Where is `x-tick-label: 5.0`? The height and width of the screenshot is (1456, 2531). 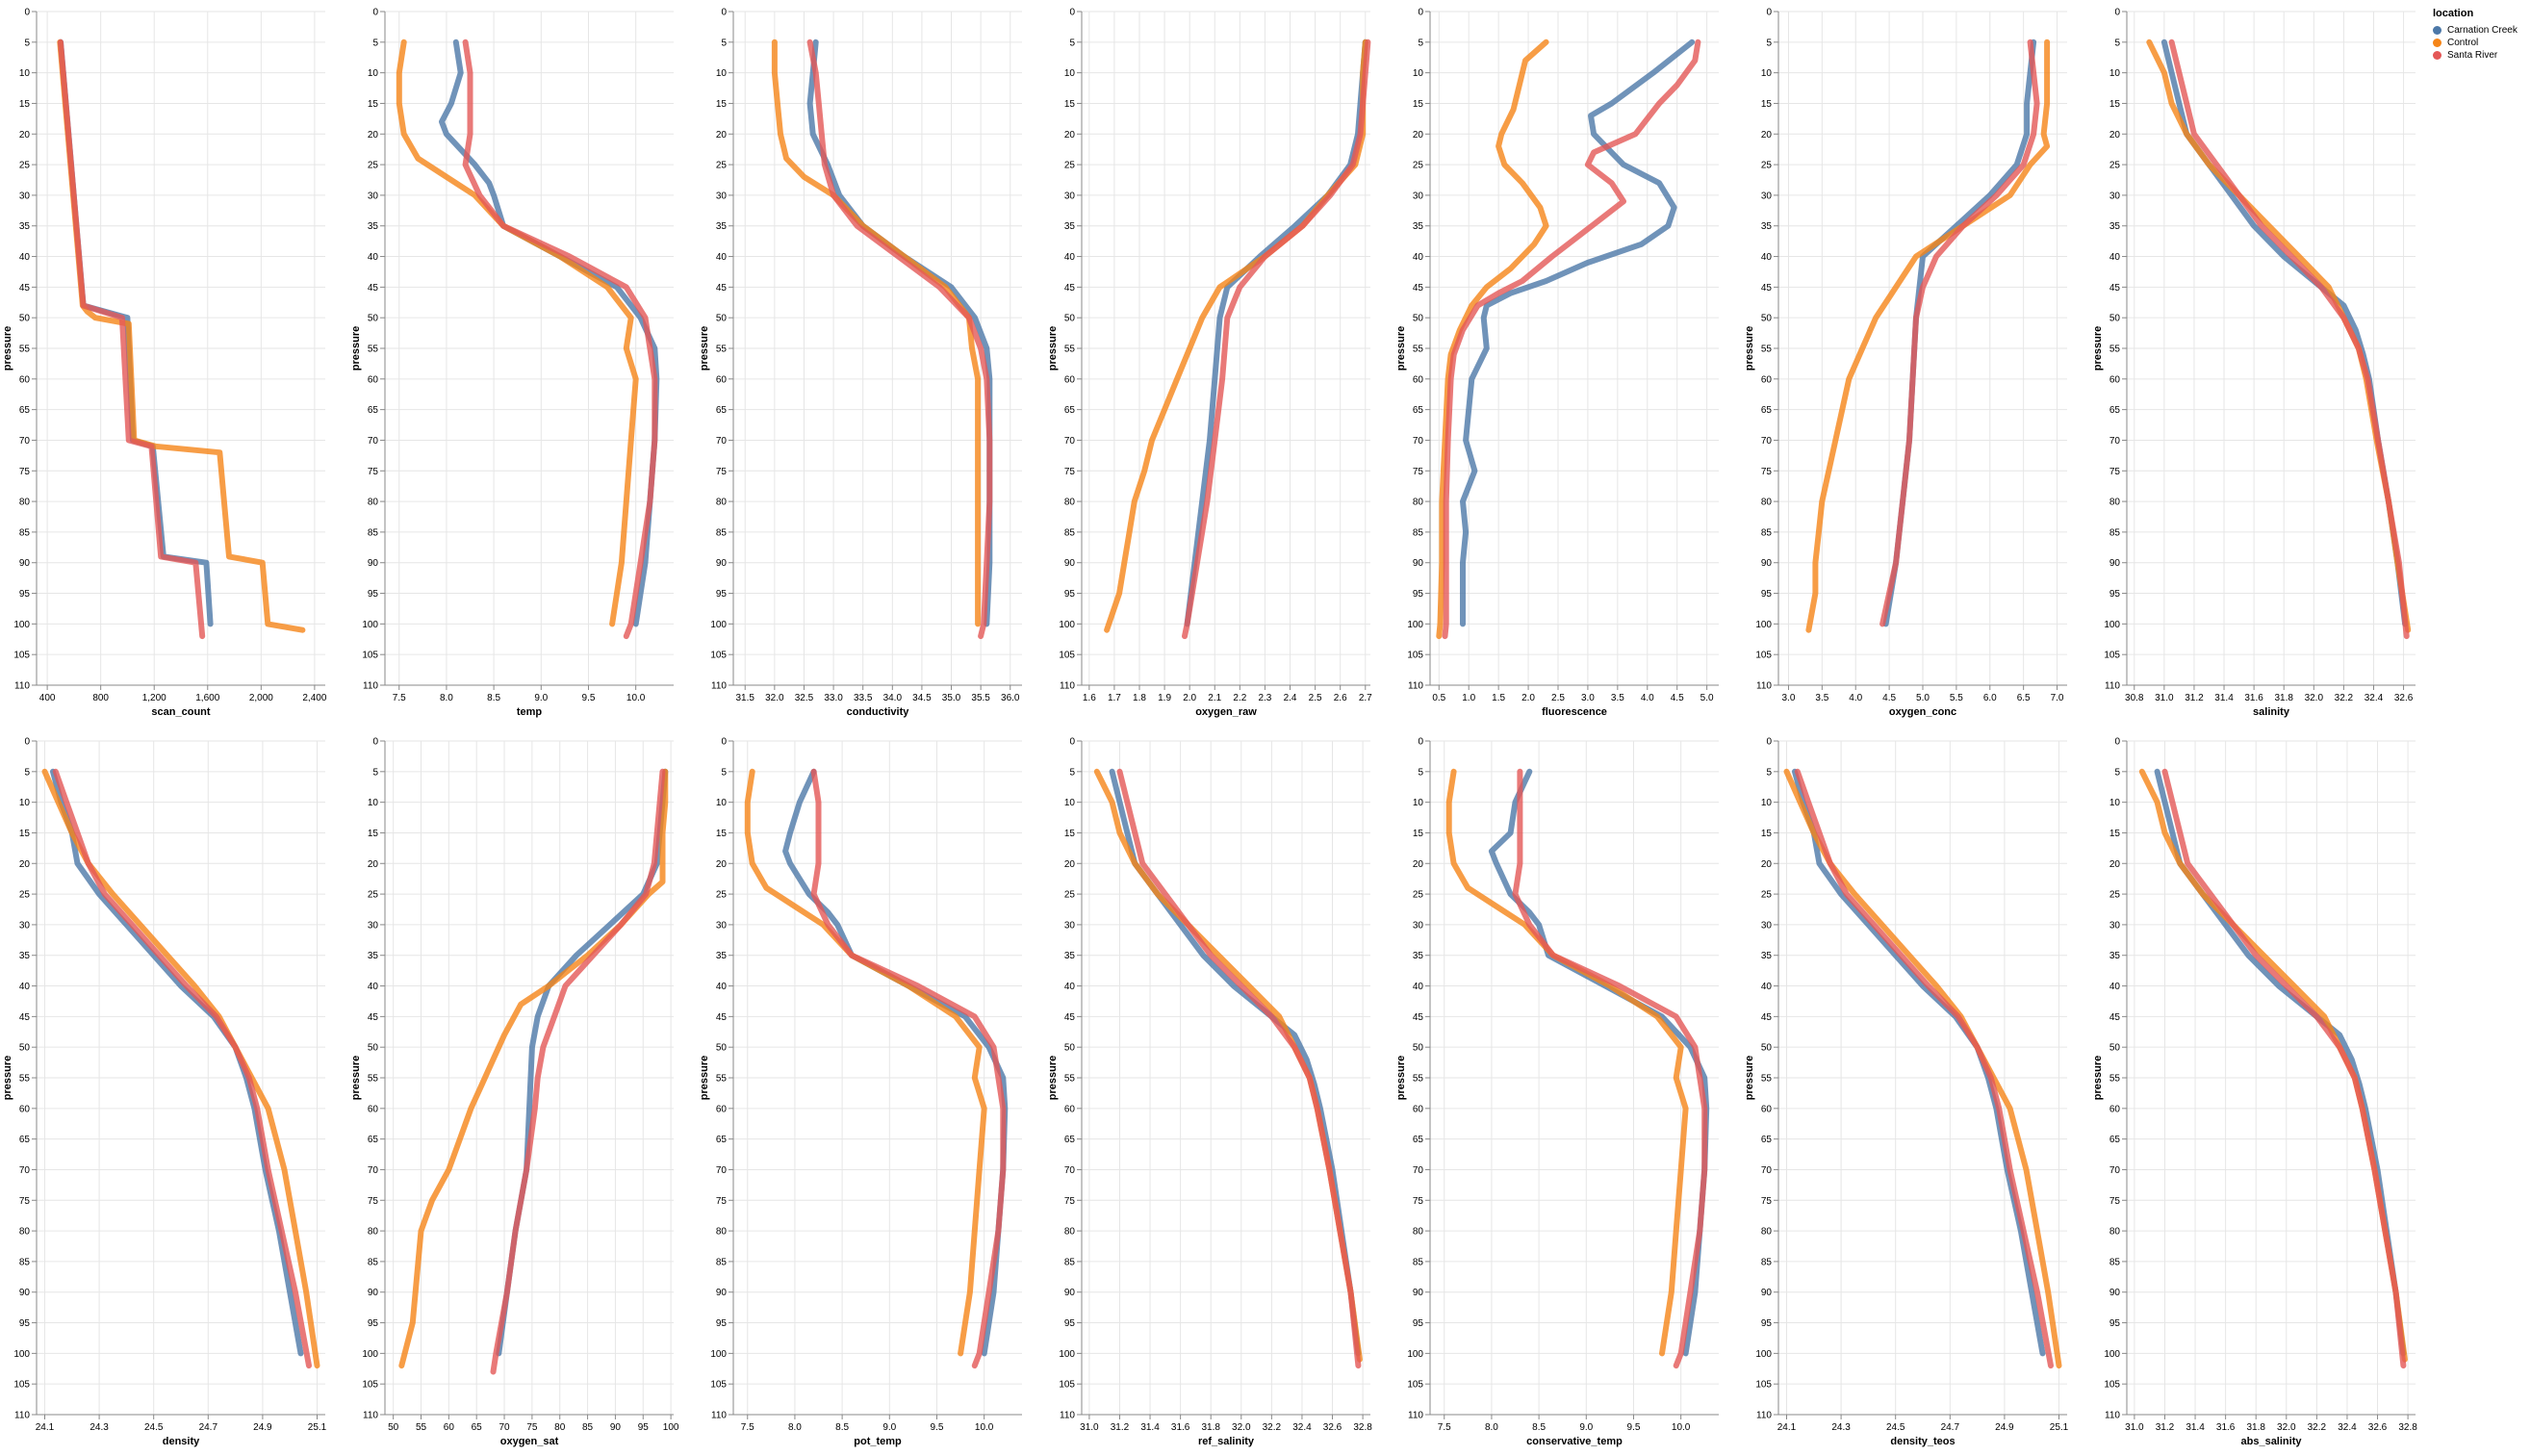 x-tick-label: 5.0 is located at coordinates (1923, 698).